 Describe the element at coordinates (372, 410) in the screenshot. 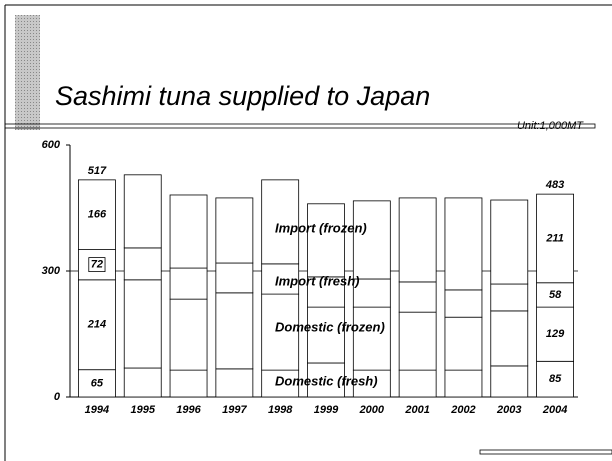

I see `x-tick-label: 2000` at that location.